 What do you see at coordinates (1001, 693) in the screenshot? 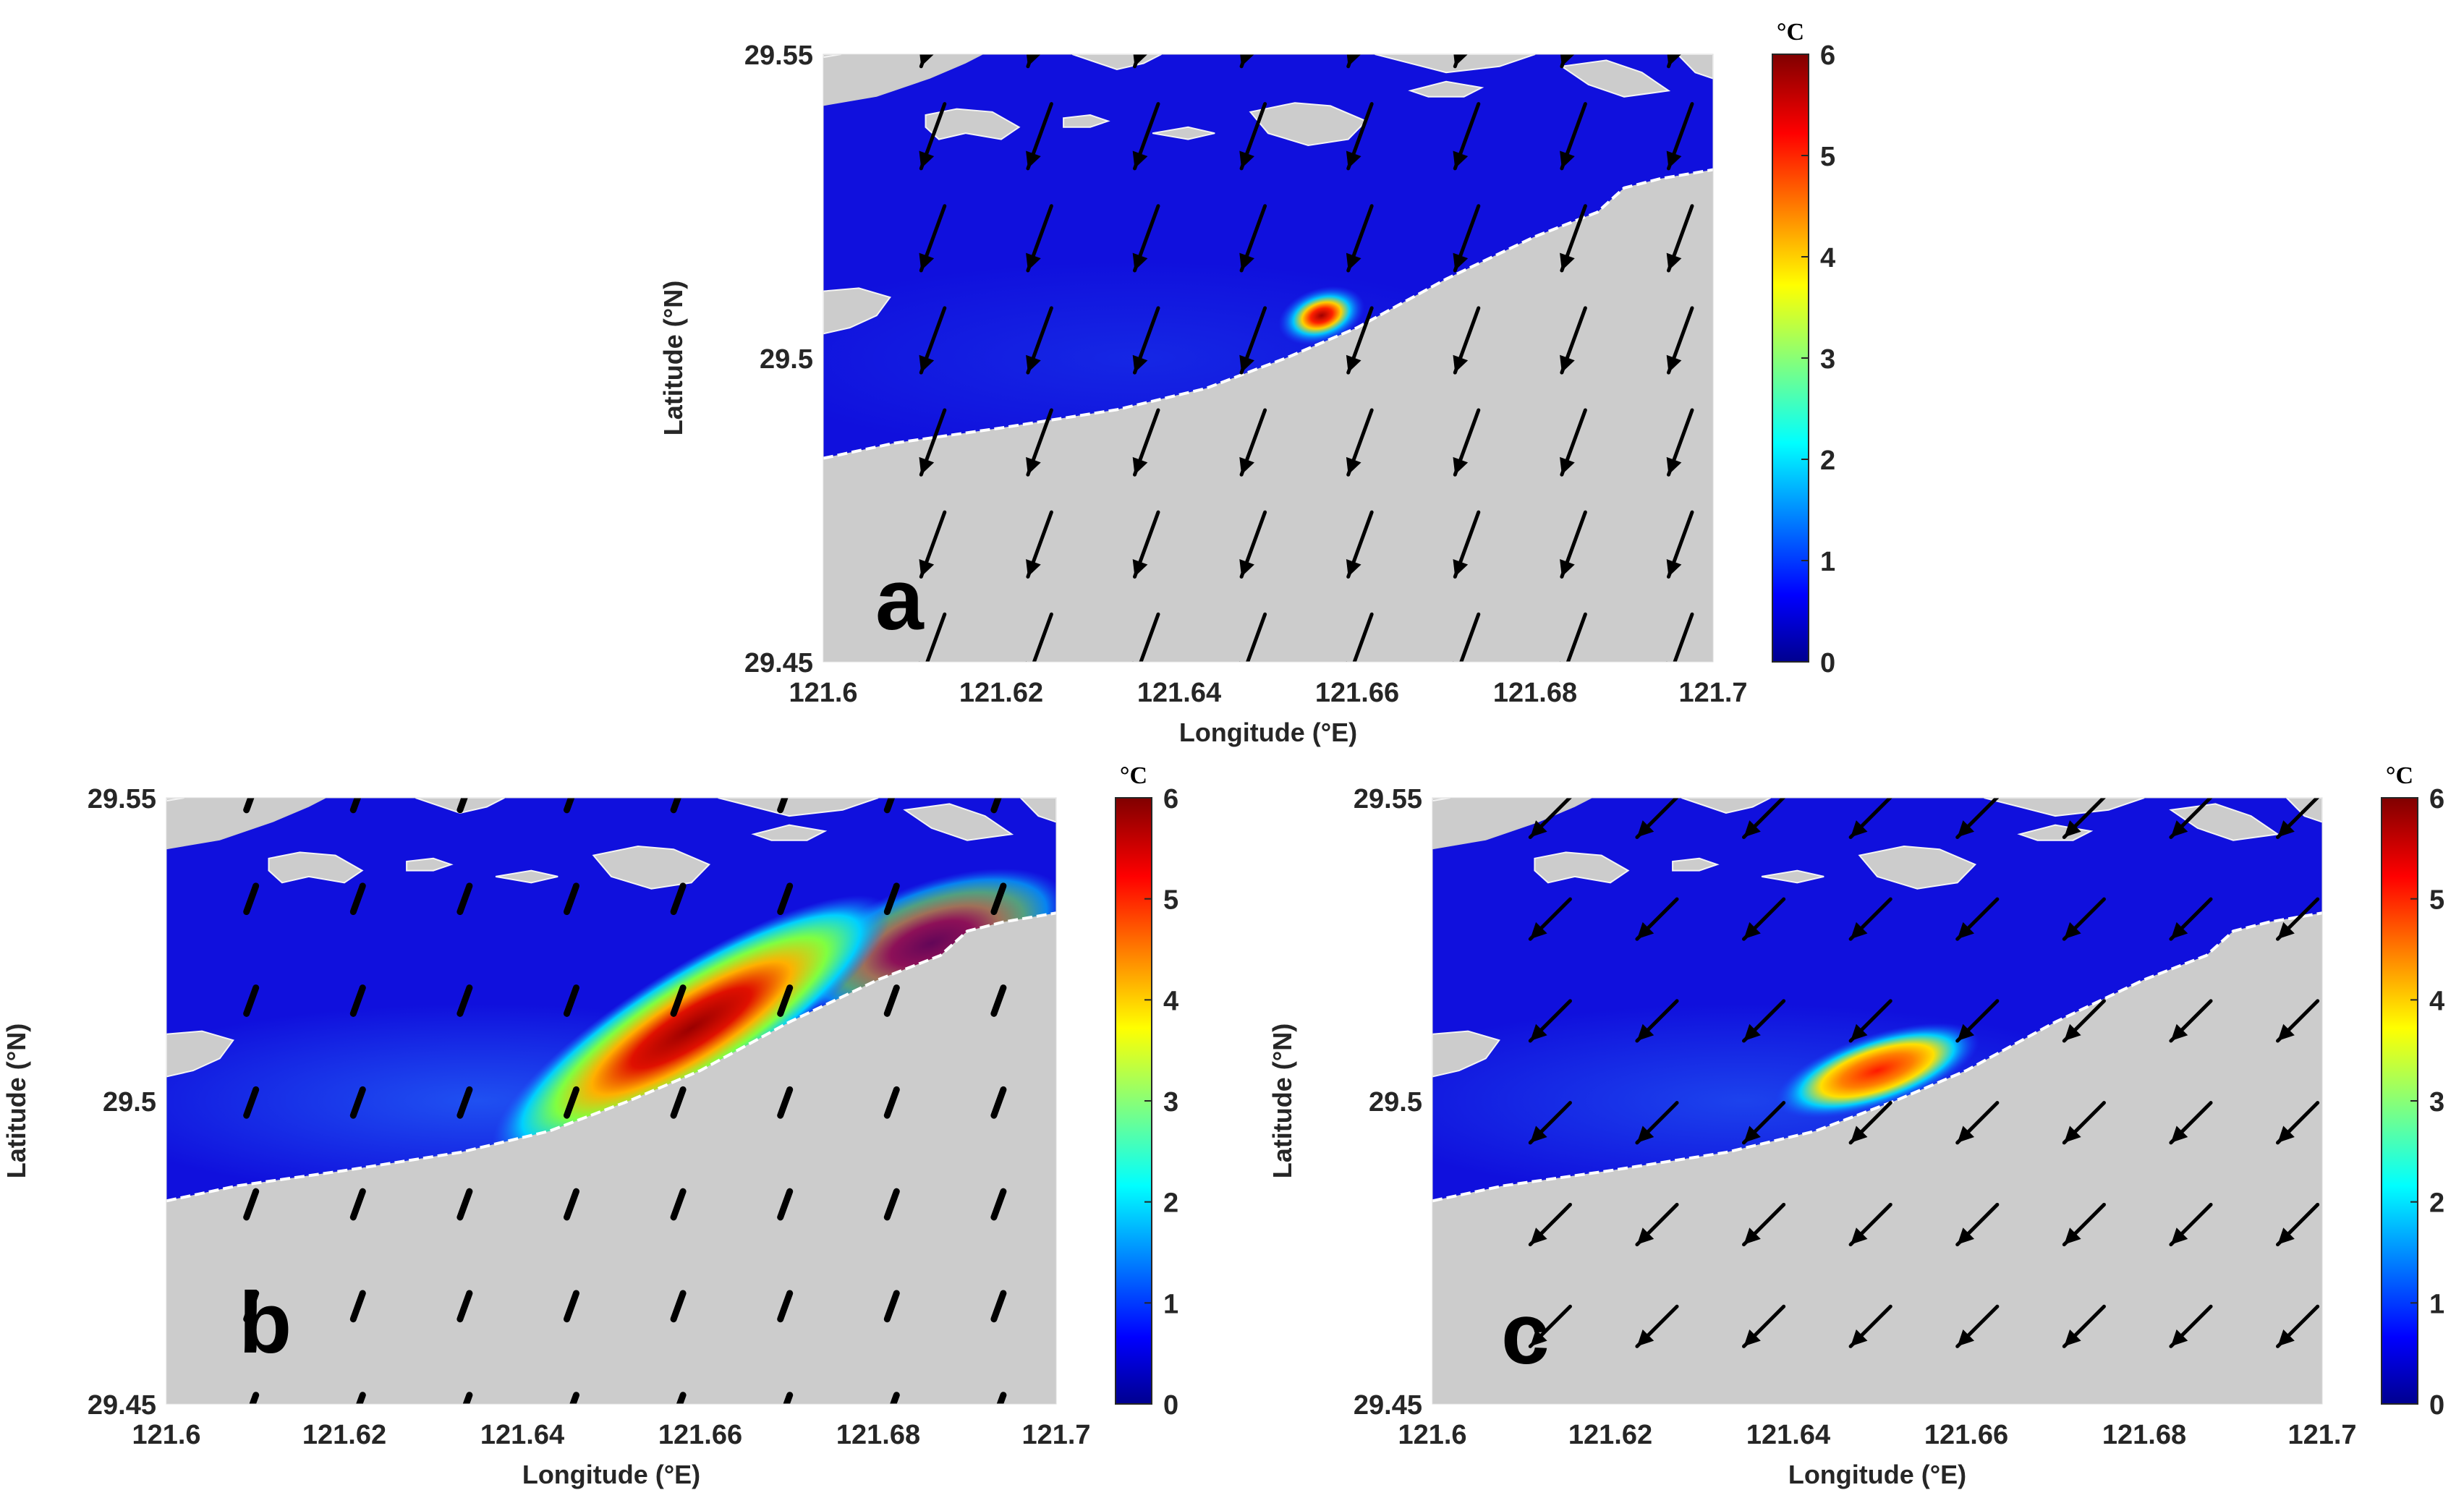
I see `x-tick-label: 121.62` at bounding box center [1001, 693].